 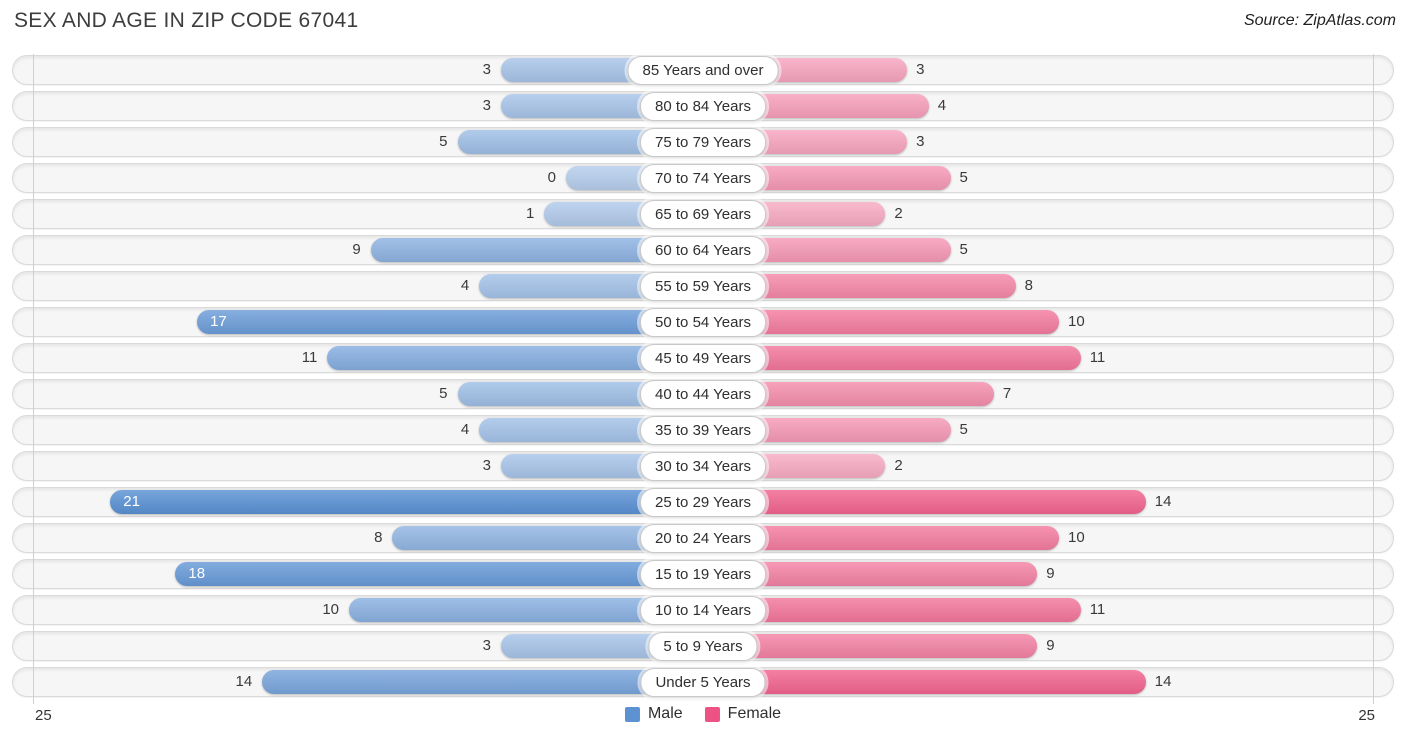 What do you see at coordinates (1319, 20) in the screenshot?
I see `source-attribution: Source: ZipAtlas.com` at bounding box center [1319, 20].